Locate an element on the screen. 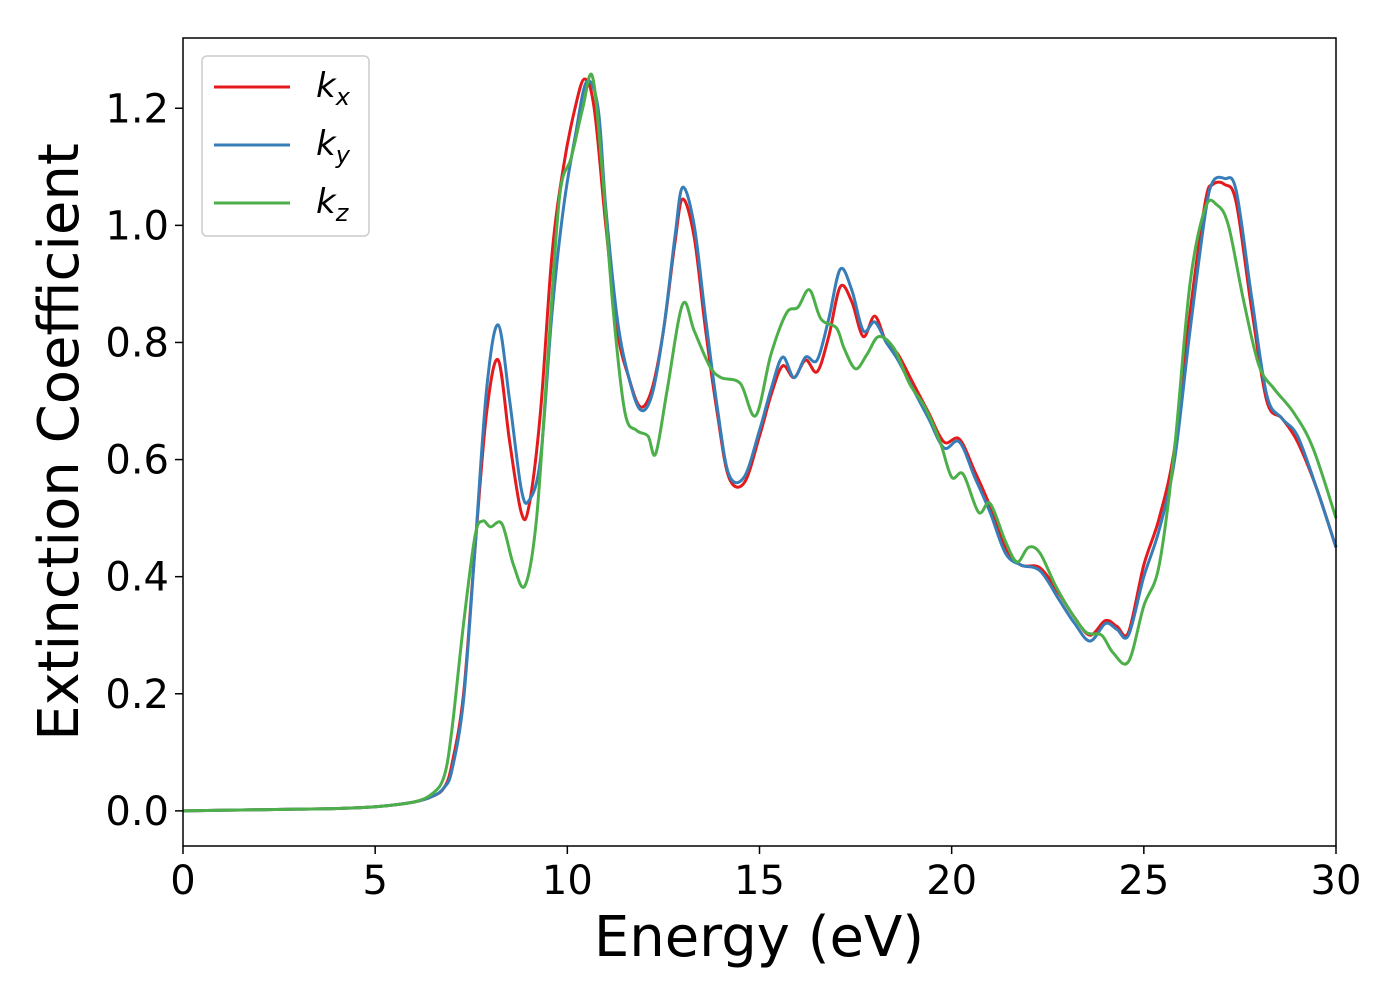 This screenshot has width=1400, height=1000. legend-label-kx: kx is located at coordinates (333, 88).